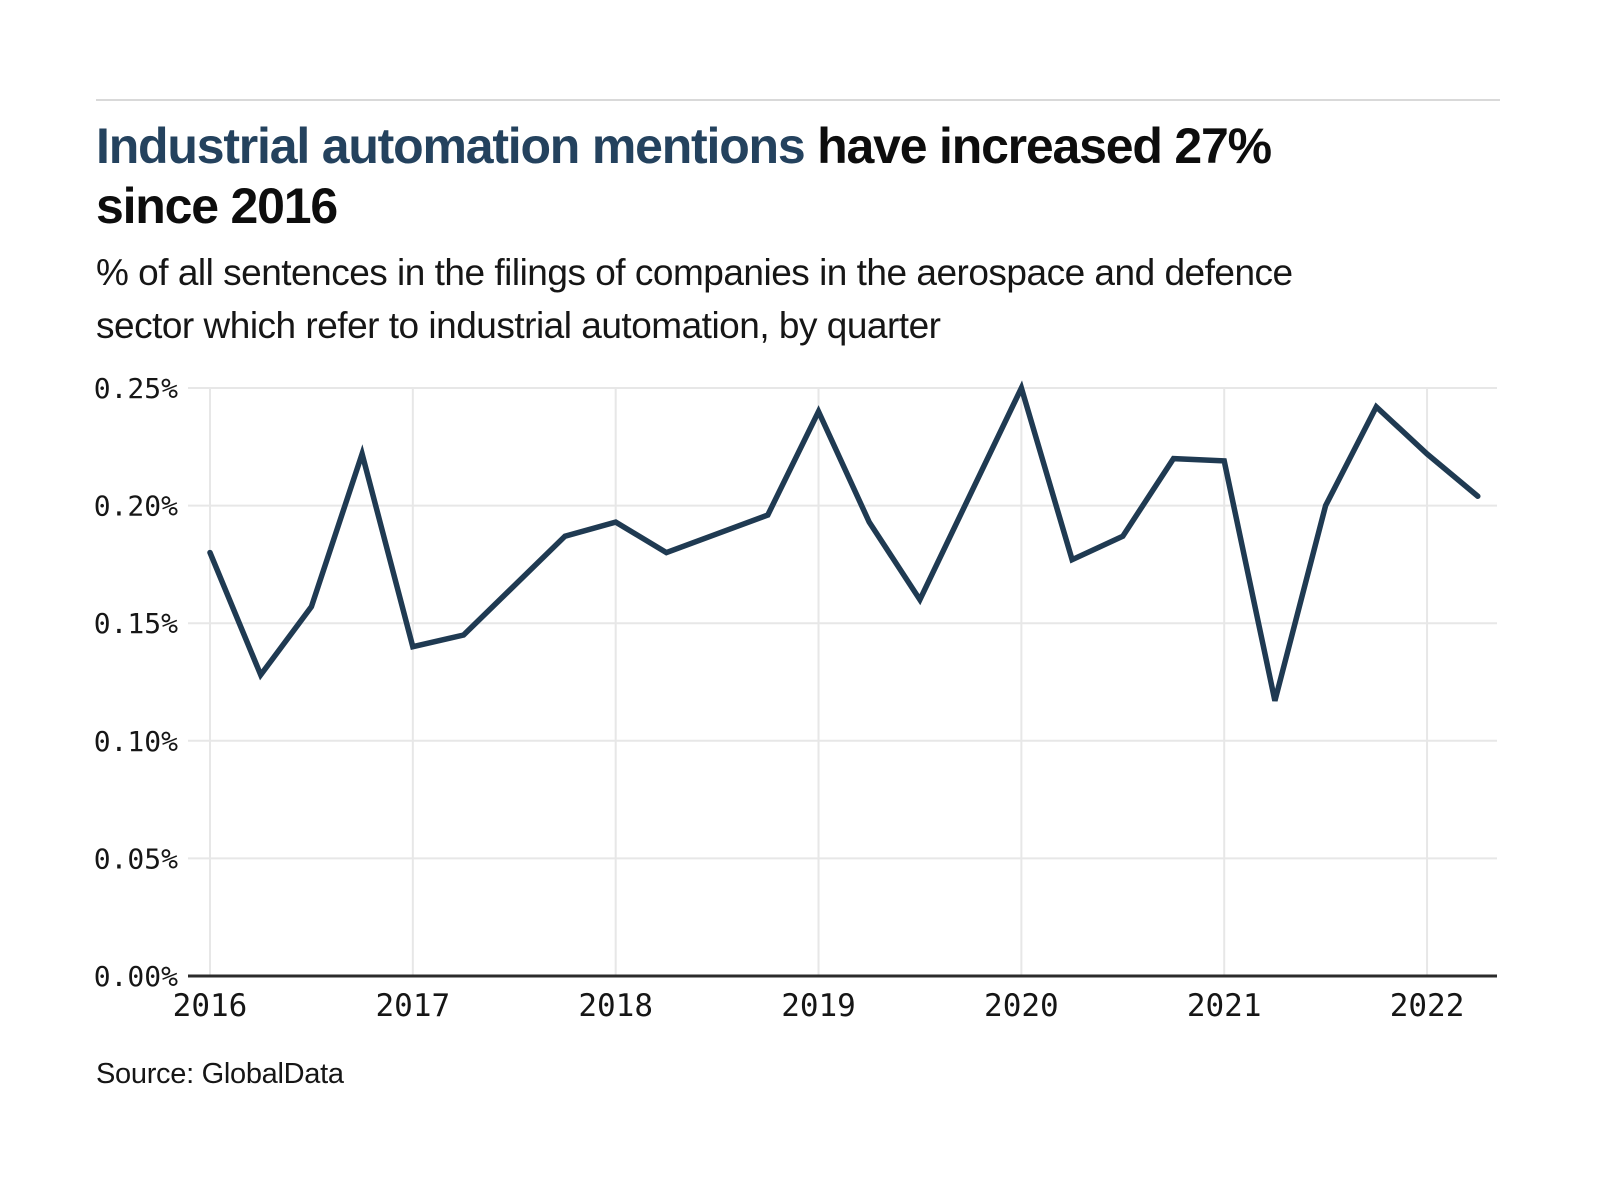 The image size is (1600, 1200). What do you see at coordinates (798, 100) in the screenshot?
I see `top-divider-rule` at bounding box center [798, 100].